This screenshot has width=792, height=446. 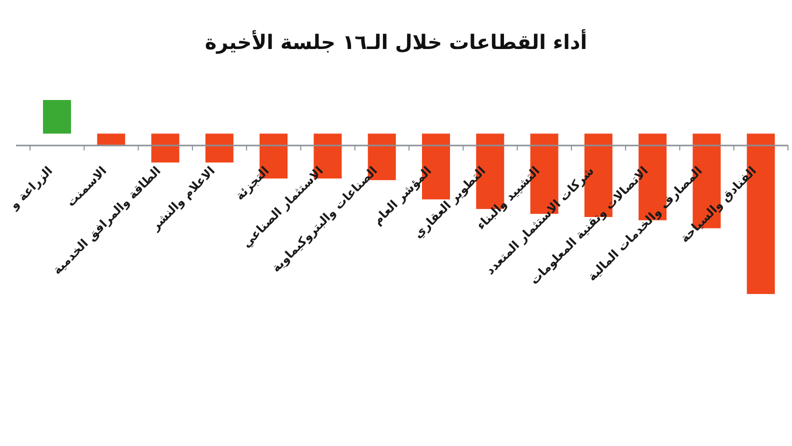 What do you see at coordinates (396, 42) in the screenshot?
I see `chart-title: أداء القطاعات خلال الـ١٦ جلسة الأخيرة` at bounding box center [396, 42].